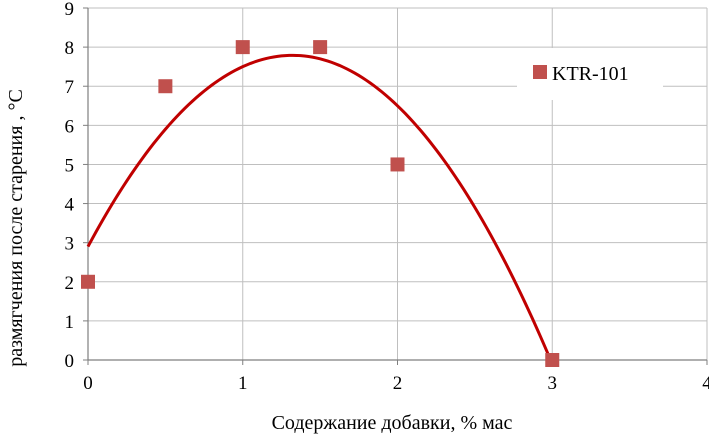 The width and height of the screenshot is (709, 438). What do you see at coordinates (70, 48) in the screenshot?
I see `y-tick-label: 8` at bounding box center [70, 48].